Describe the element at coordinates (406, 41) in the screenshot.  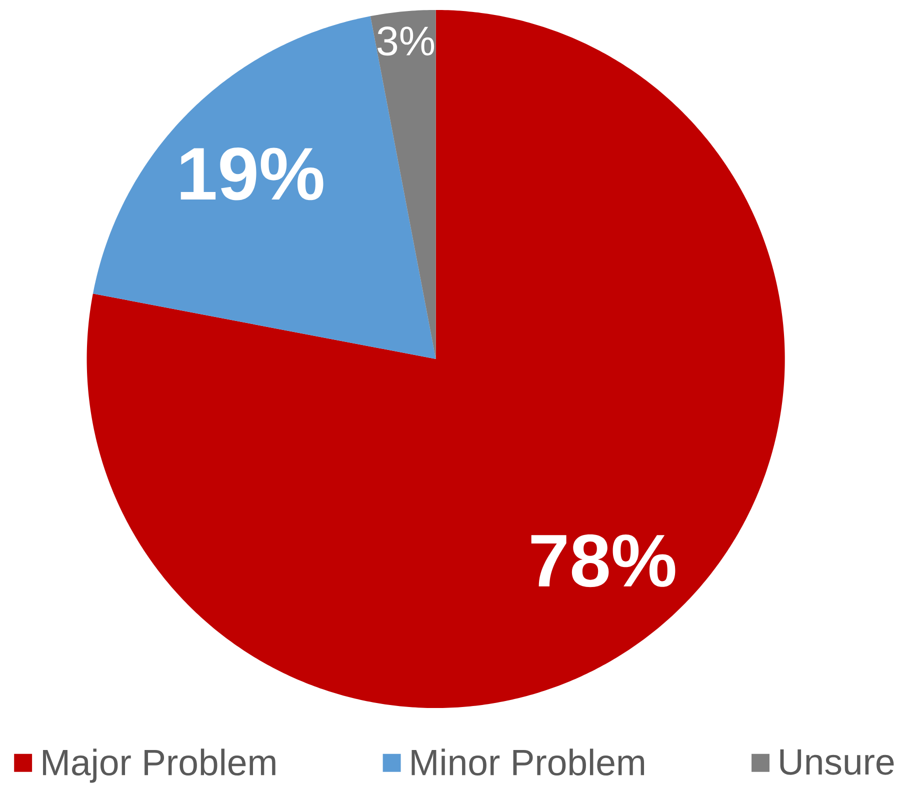
I see `data-label: 3%` at that location.